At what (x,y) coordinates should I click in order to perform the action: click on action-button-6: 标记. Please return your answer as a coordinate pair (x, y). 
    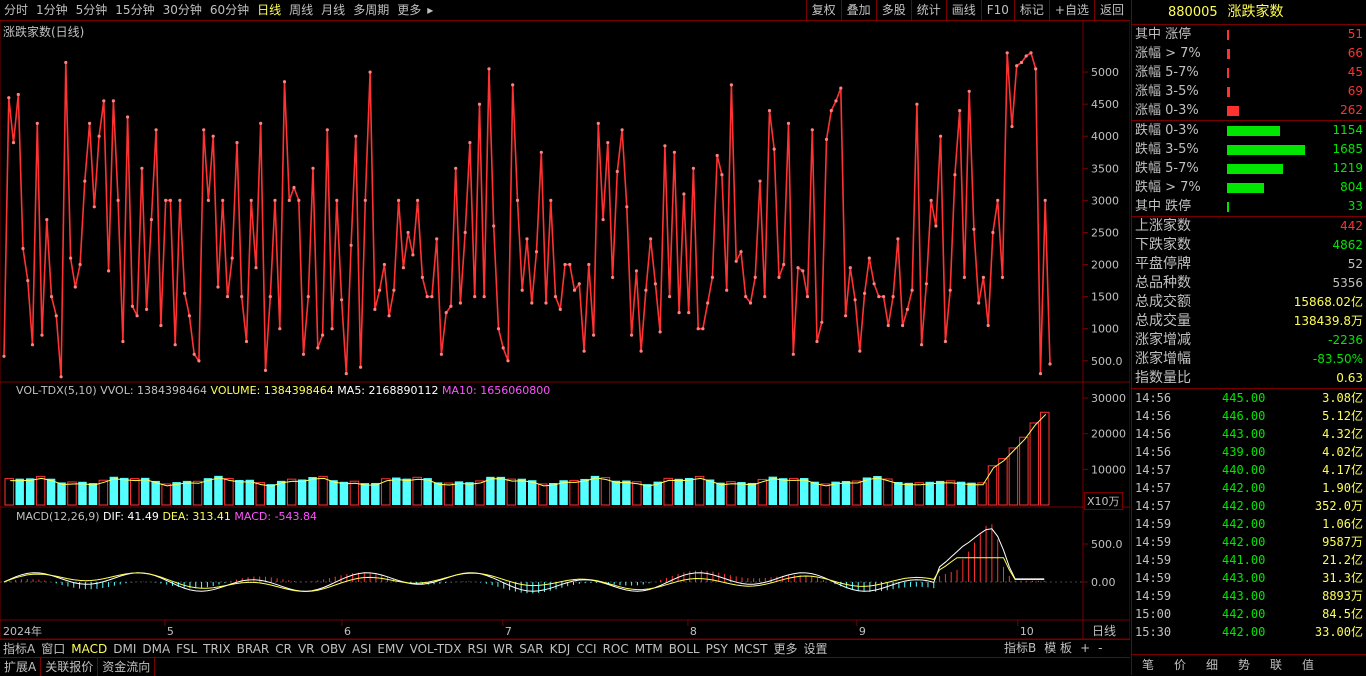
    Looking at the image, I should click on (1031, 10).